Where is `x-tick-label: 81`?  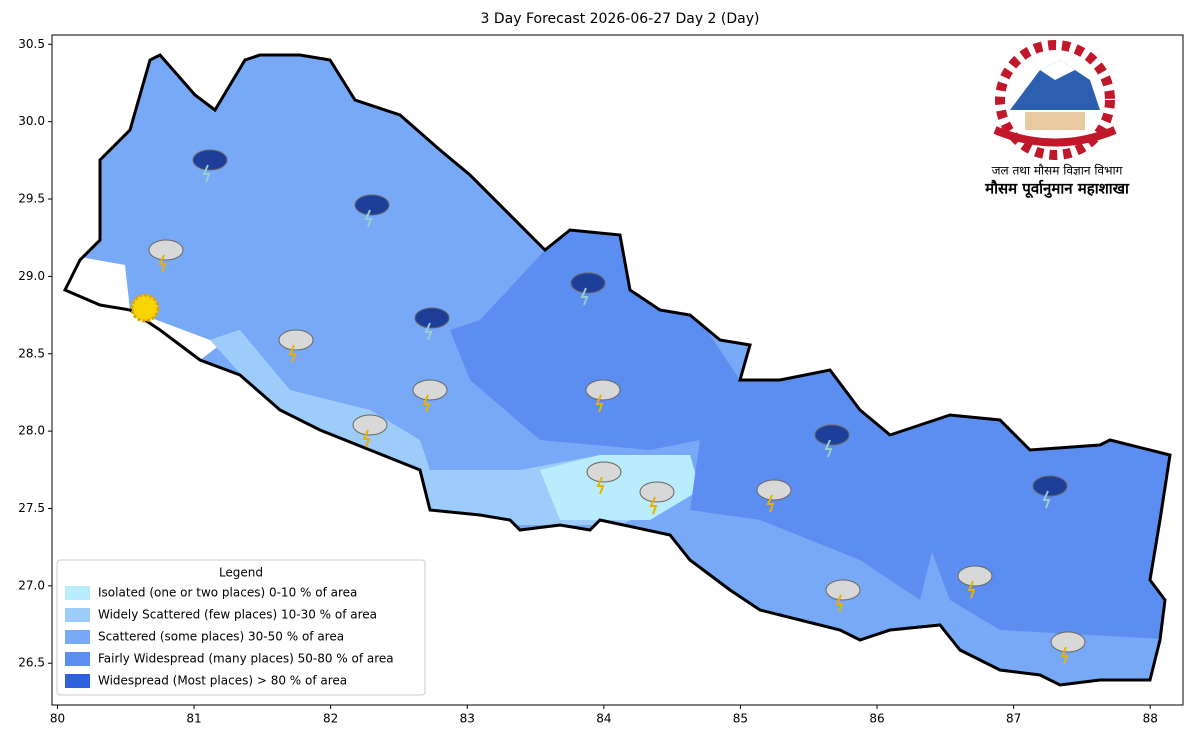 x-tick-label: 81 is located at coordinates (193, 719).